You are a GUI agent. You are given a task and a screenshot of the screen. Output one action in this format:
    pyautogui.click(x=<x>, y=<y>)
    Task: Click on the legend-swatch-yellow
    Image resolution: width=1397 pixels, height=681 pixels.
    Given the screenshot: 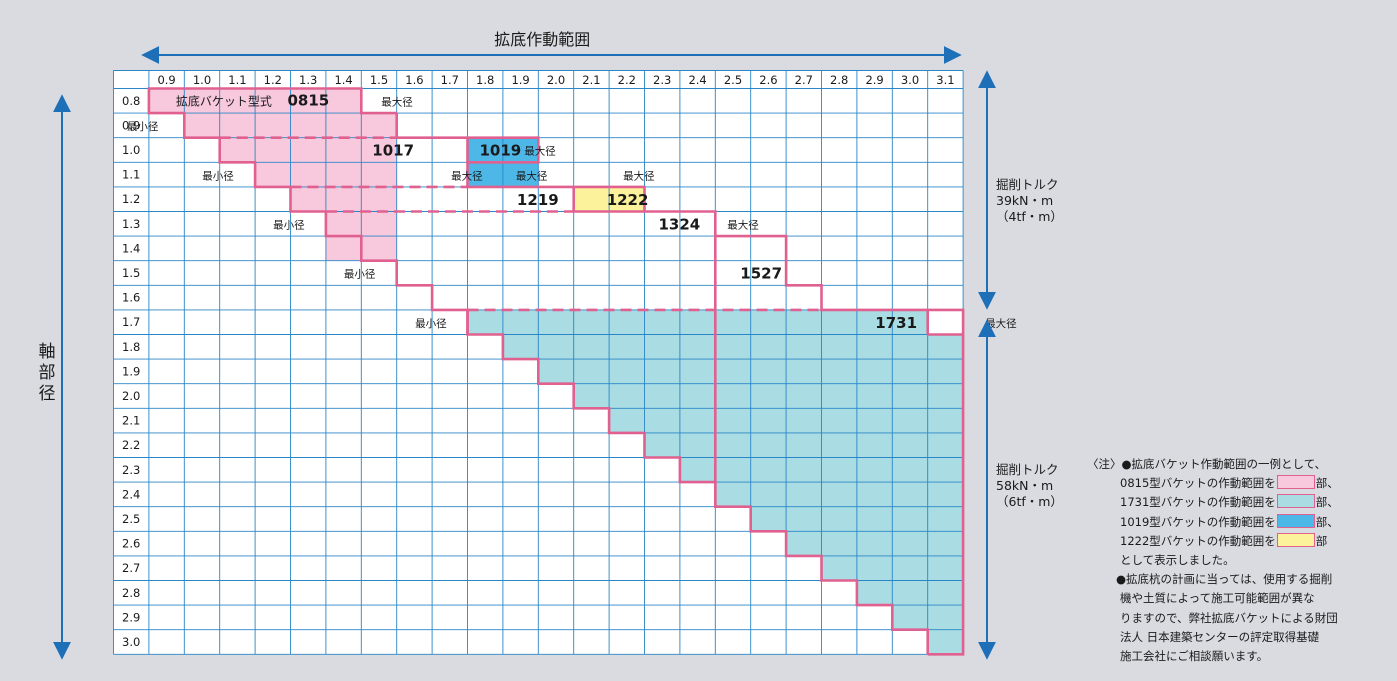 What is the action you would take?
    pyautogui.click(x=1295, y=539)
    